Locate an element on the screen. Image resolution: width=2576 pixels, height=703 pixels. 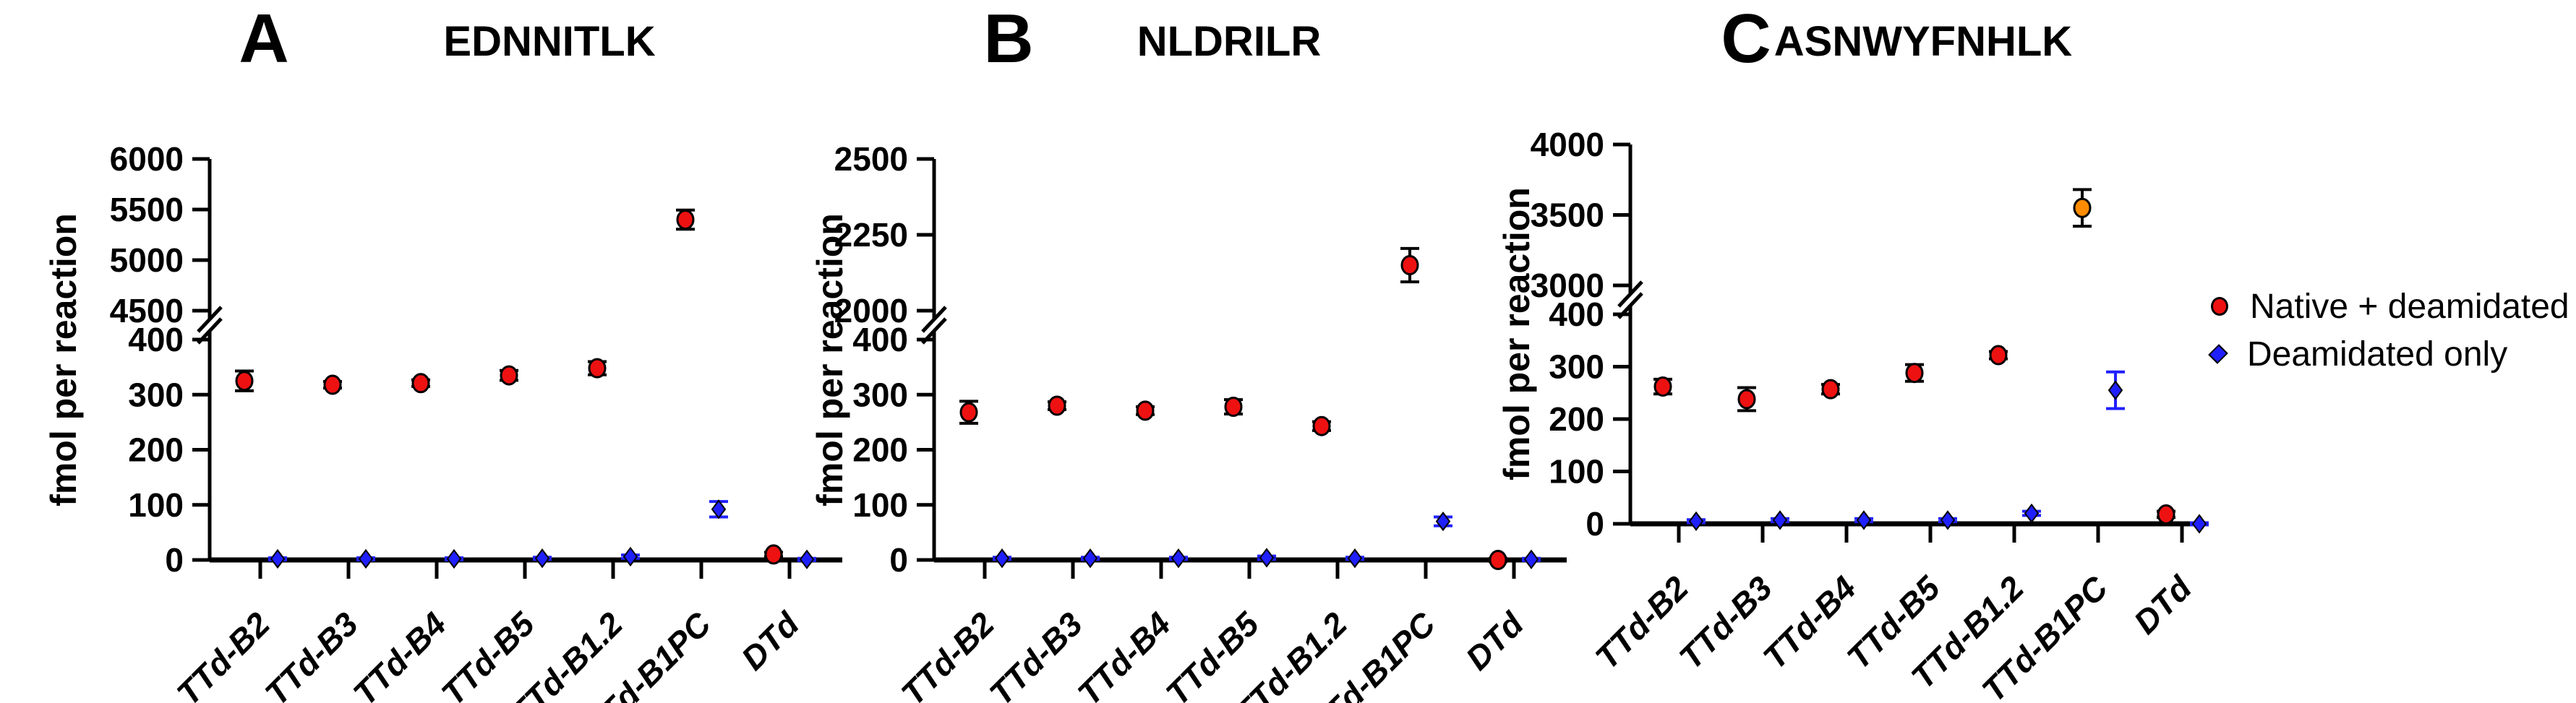
y-tick-label: 4500 is located at coordinates (147, 310).